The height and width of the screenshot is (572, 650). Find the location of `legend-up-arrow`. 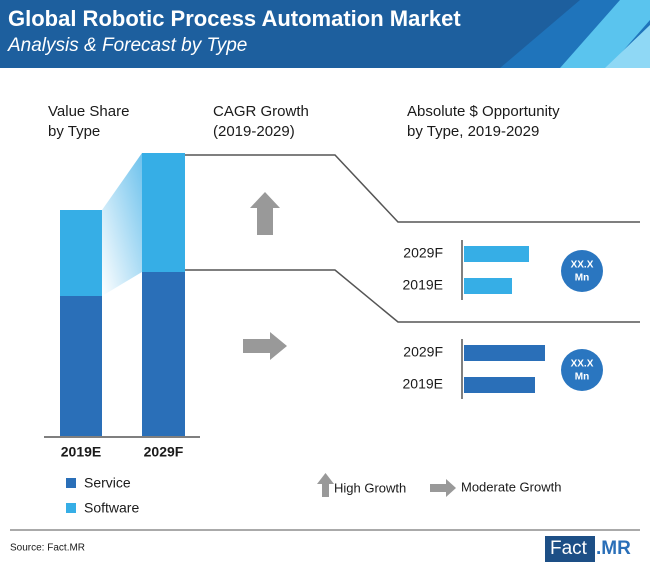

legend-up-arrow is located at coordinates (325, 485).